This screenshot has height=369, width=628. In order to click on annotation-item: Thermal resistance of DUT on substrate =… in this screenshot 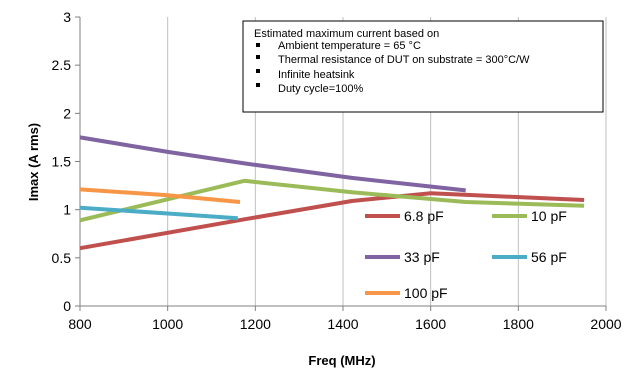, I will do `click(404, 60)`.